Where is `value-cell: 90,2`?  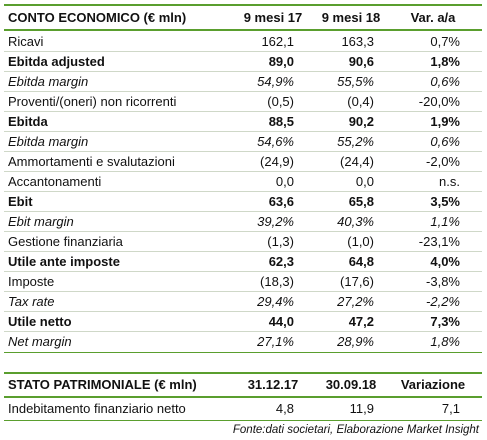
value-cell: 90,2 is located at coordinates (361, 121).